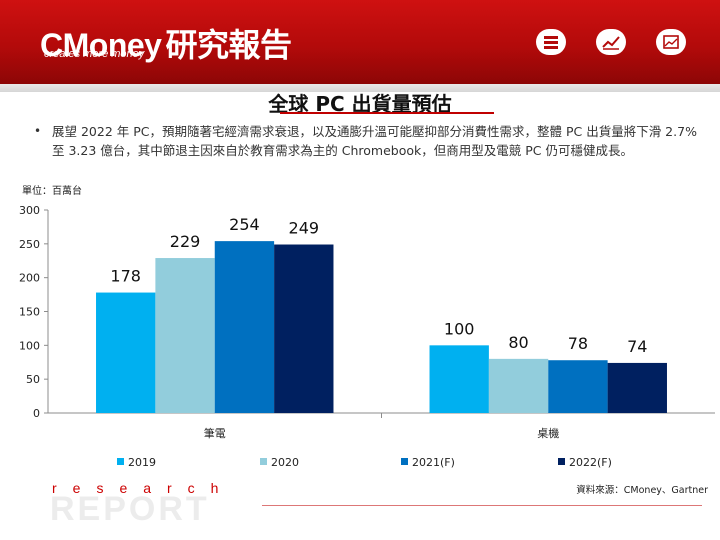  Describe the element at coordinates (101, 45) in the screenshot. I see `logo-text: CMoney` at that location.